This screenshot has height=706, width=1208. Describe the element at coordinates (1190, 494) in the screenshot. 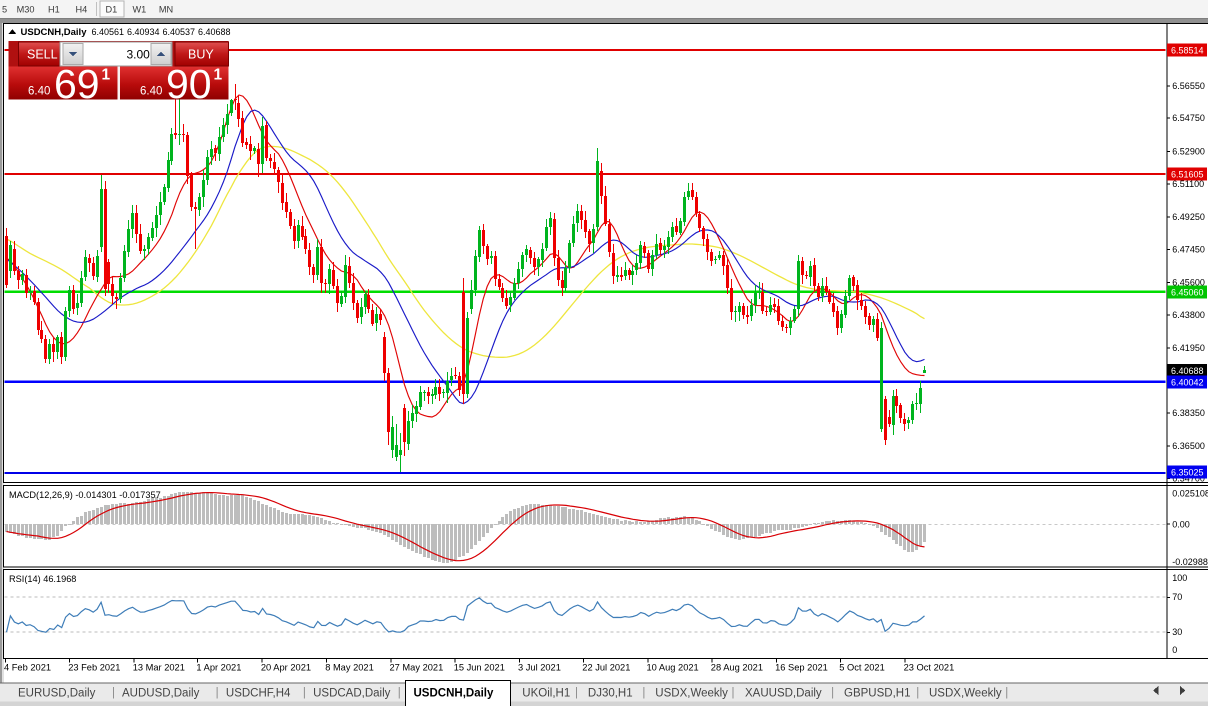

I see `svg-text: 0.025108` at that location.